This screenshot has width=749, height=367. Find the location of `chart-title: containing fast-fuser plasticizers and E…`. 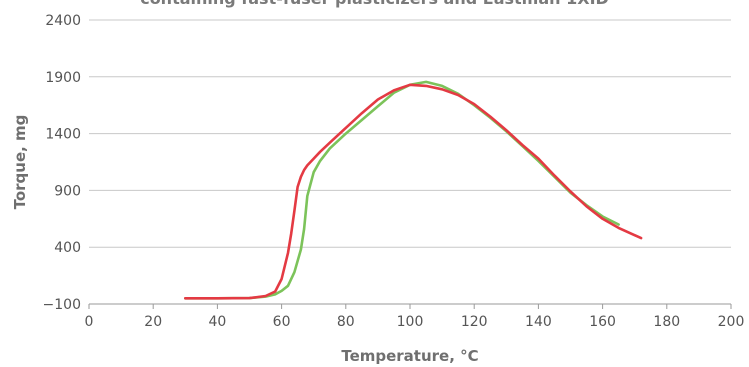

chart-title: containing fast-fuser plasticizers and E… is located at coordinates (374, 4).